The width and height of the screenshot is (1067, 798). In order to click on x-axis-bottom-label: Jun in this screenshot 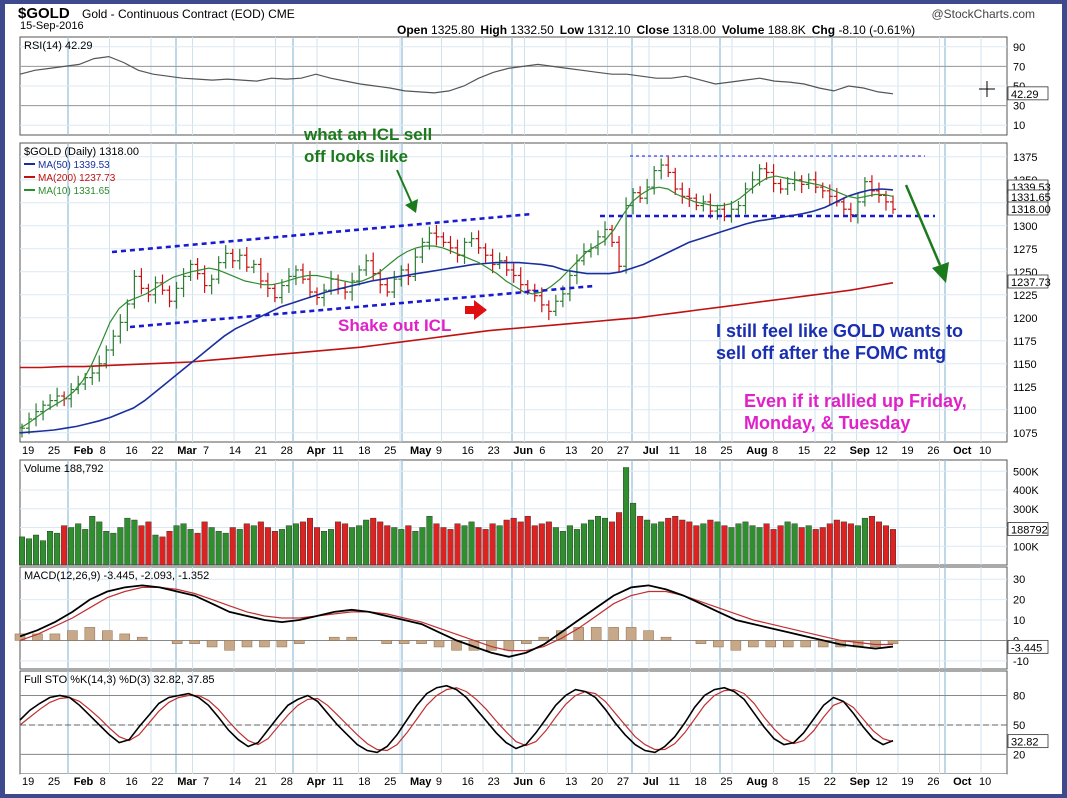, I will do `click(523, 782)`.